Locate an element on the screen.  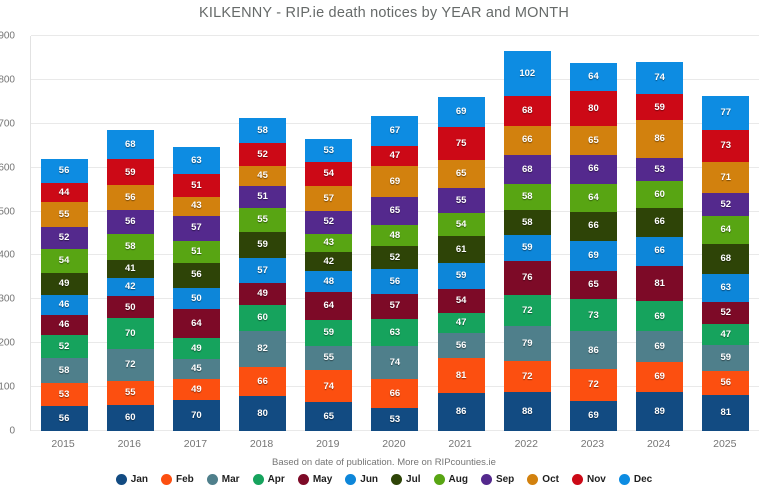
bar-segment-2016-apr: 70 is located at coordinates (130, 333).